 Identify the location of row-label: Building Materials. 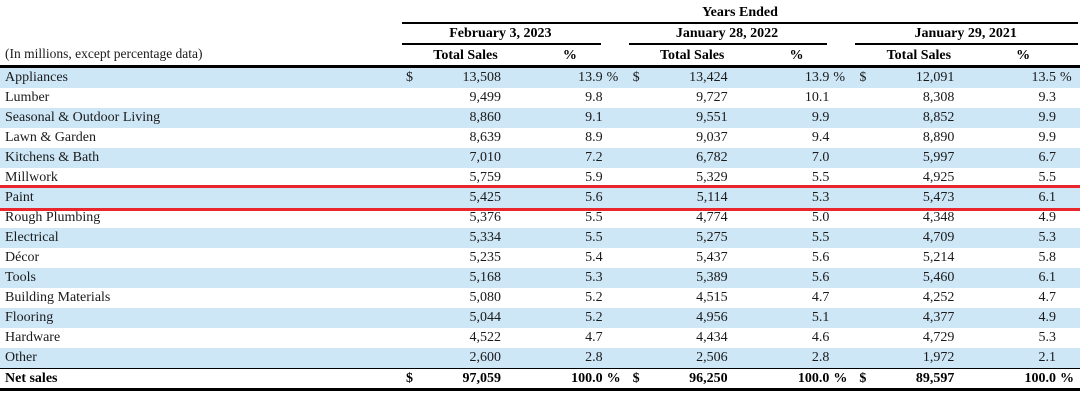
(58, 297).